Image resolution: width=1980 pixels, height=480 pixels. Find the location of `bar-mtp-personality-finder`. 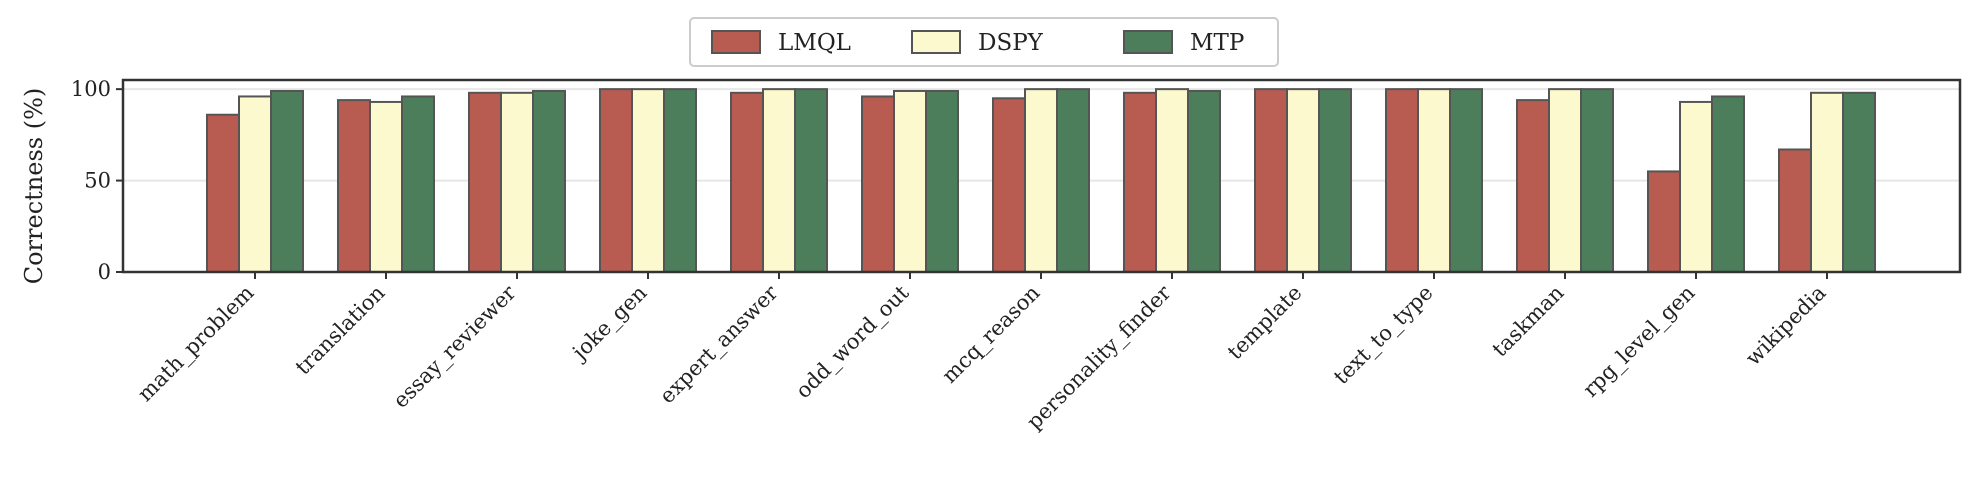

bar-mtp-personality-finder is located at coordinates (1204, 181).